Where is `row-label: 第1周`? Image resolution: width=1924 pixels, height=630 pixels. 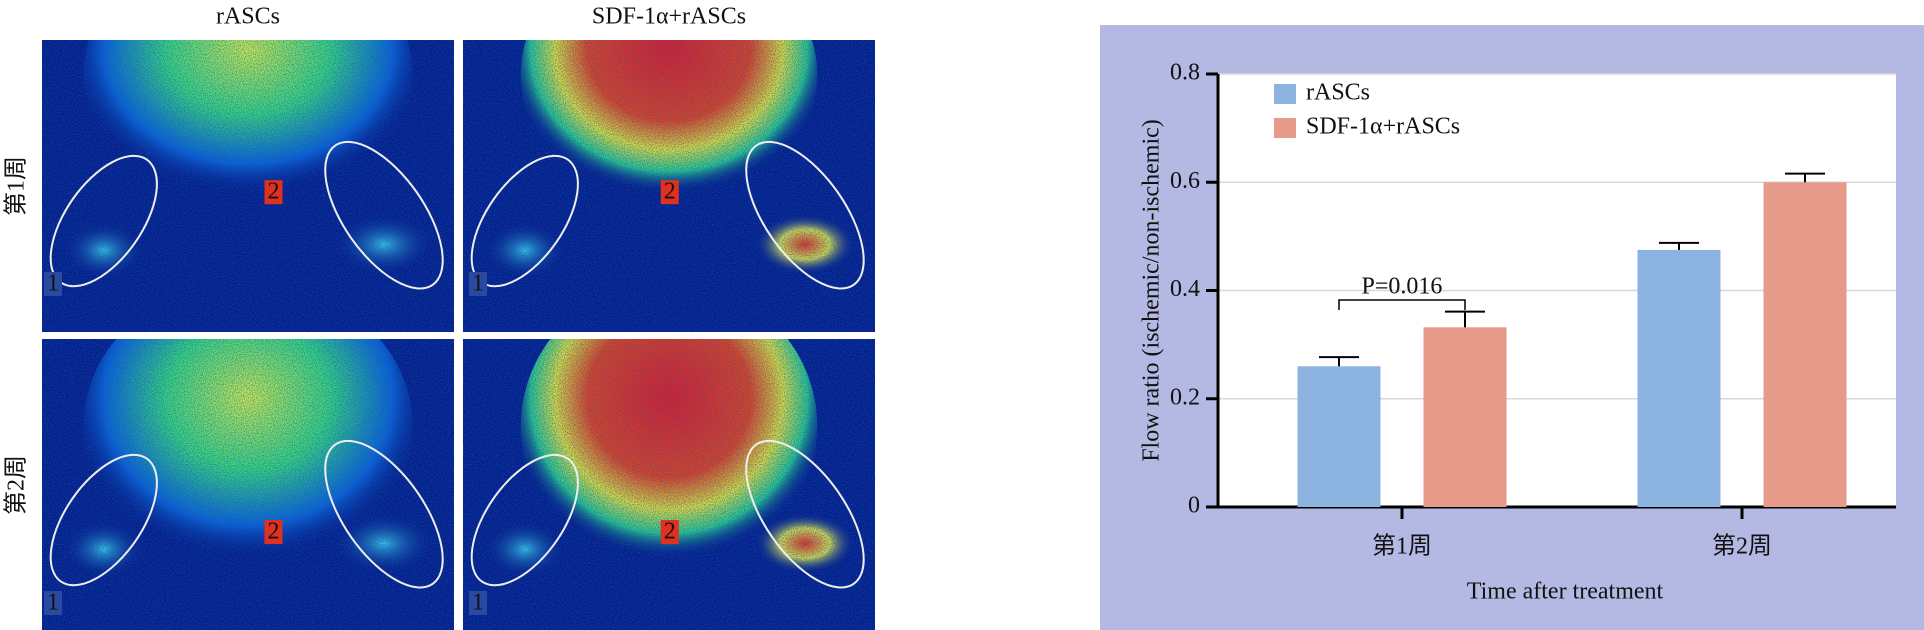 row-label: 第1周 is located at coordinates (16, 186).